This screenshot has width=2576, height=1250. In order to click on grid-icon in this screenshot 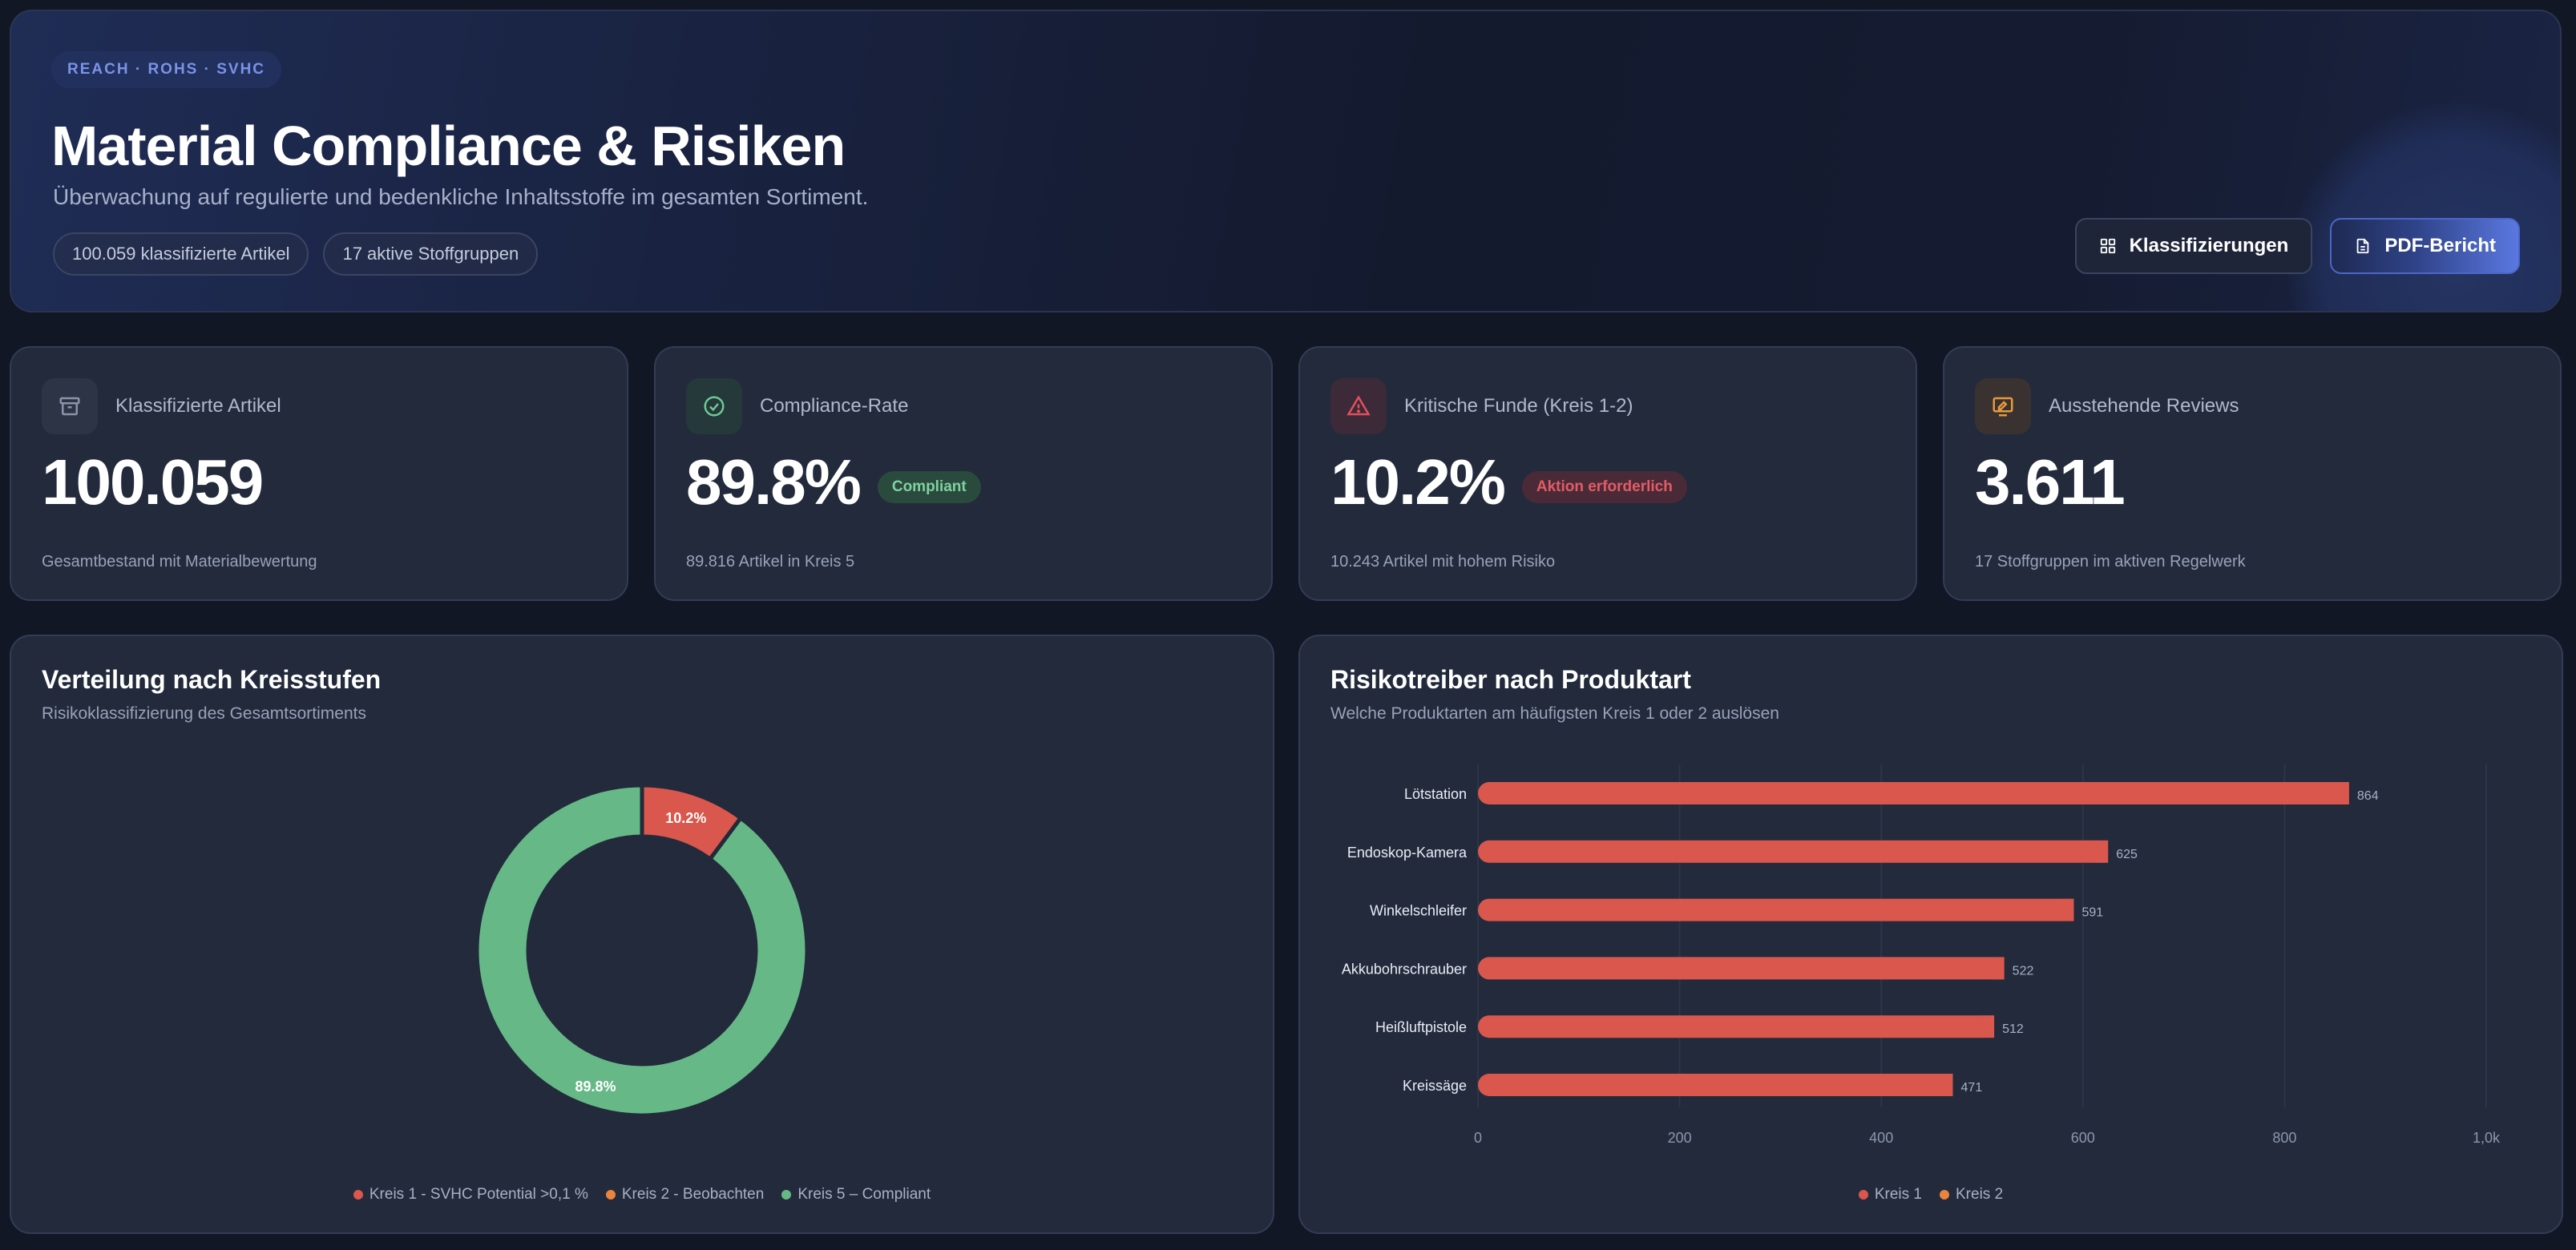, I will do `click(2108, 246)`.